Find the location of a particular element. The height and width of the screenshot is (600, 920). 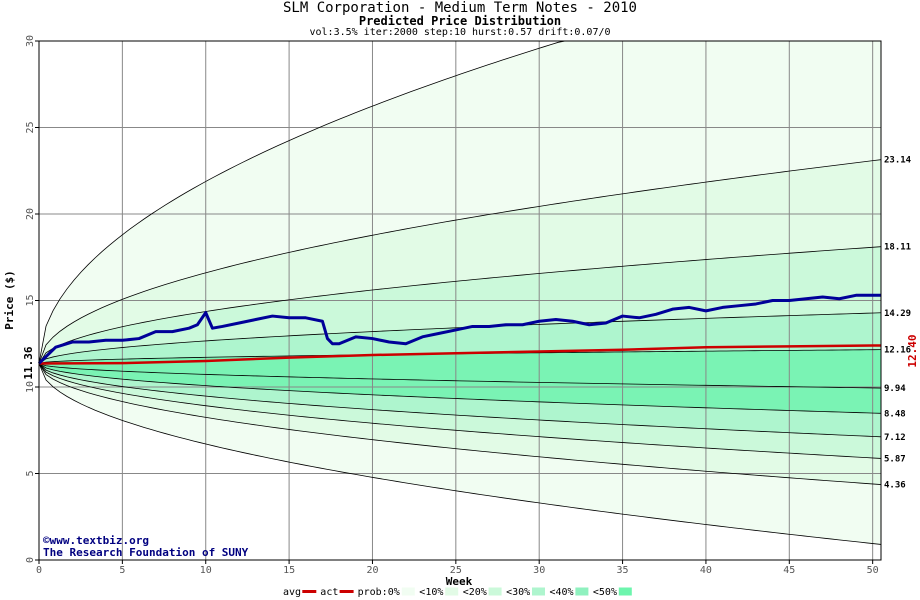

series-avg is located at coordinates (459, 354).